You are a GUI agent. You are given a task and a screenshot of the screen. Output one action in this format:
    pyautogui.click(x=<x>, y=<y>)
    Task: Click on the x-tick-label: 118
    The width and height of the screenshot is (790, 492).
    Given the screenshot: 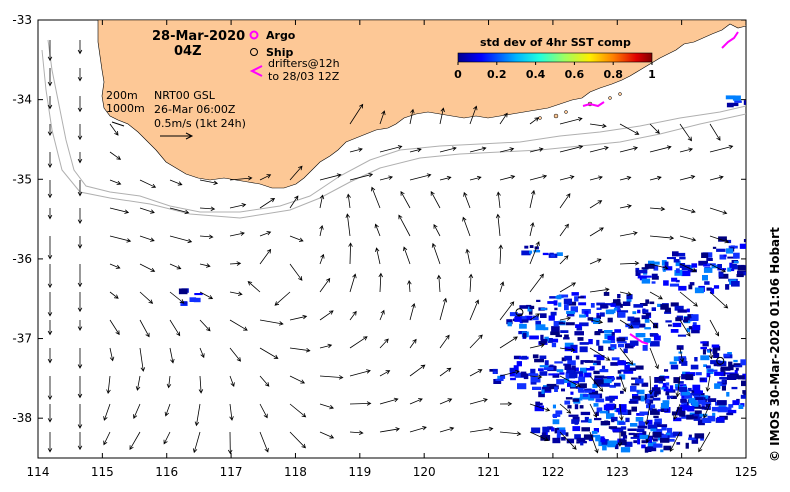 What is the action you would take?
    pyautogui.click(x=295, y=472)
    